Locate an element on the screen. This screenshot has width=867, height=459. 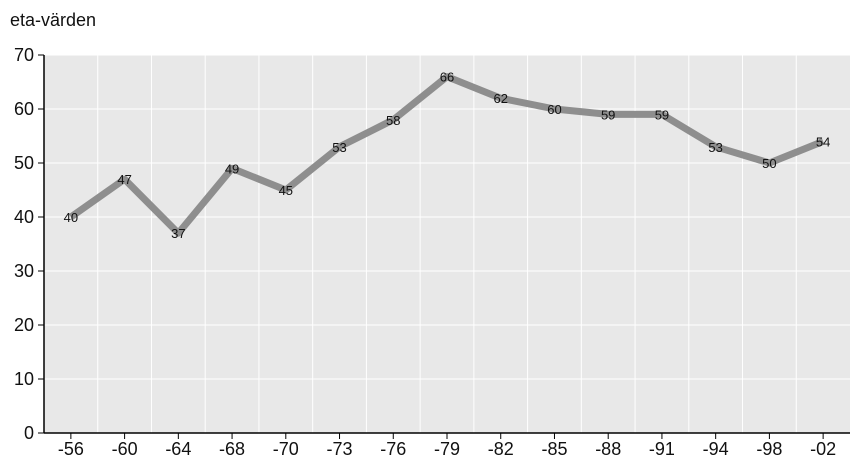
x-tick-label: -76 is located at coordinates (393, 449).